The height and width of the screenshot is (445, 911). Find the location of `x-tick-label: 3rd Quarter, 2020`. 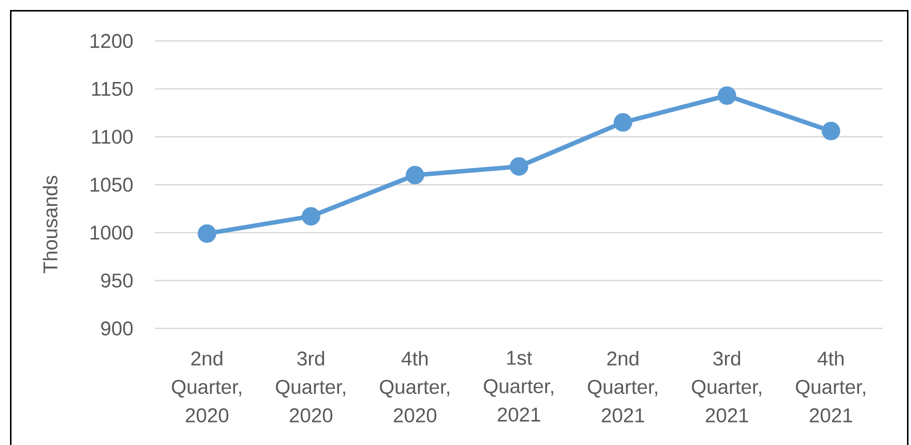

x-tick-label: 3rd Quarter, 2020 is located at coordinates (311, 386).